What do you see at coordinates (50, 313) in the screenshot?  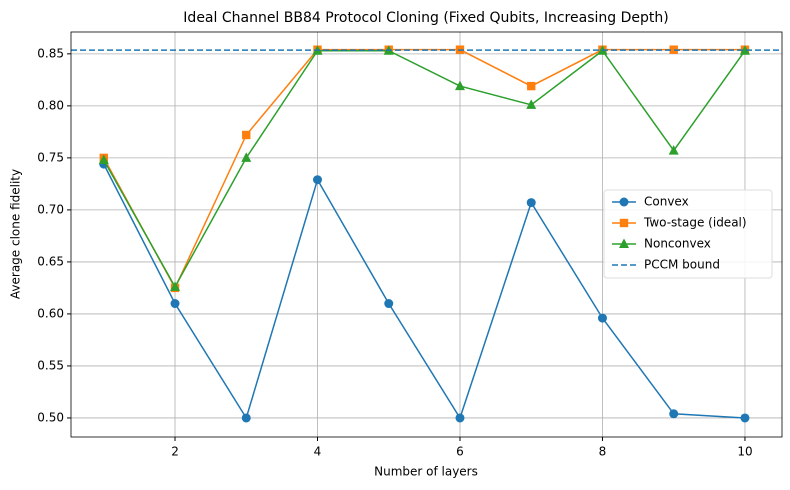 I see `y-tick-label: 0.60` at bounding box center [50, 313].